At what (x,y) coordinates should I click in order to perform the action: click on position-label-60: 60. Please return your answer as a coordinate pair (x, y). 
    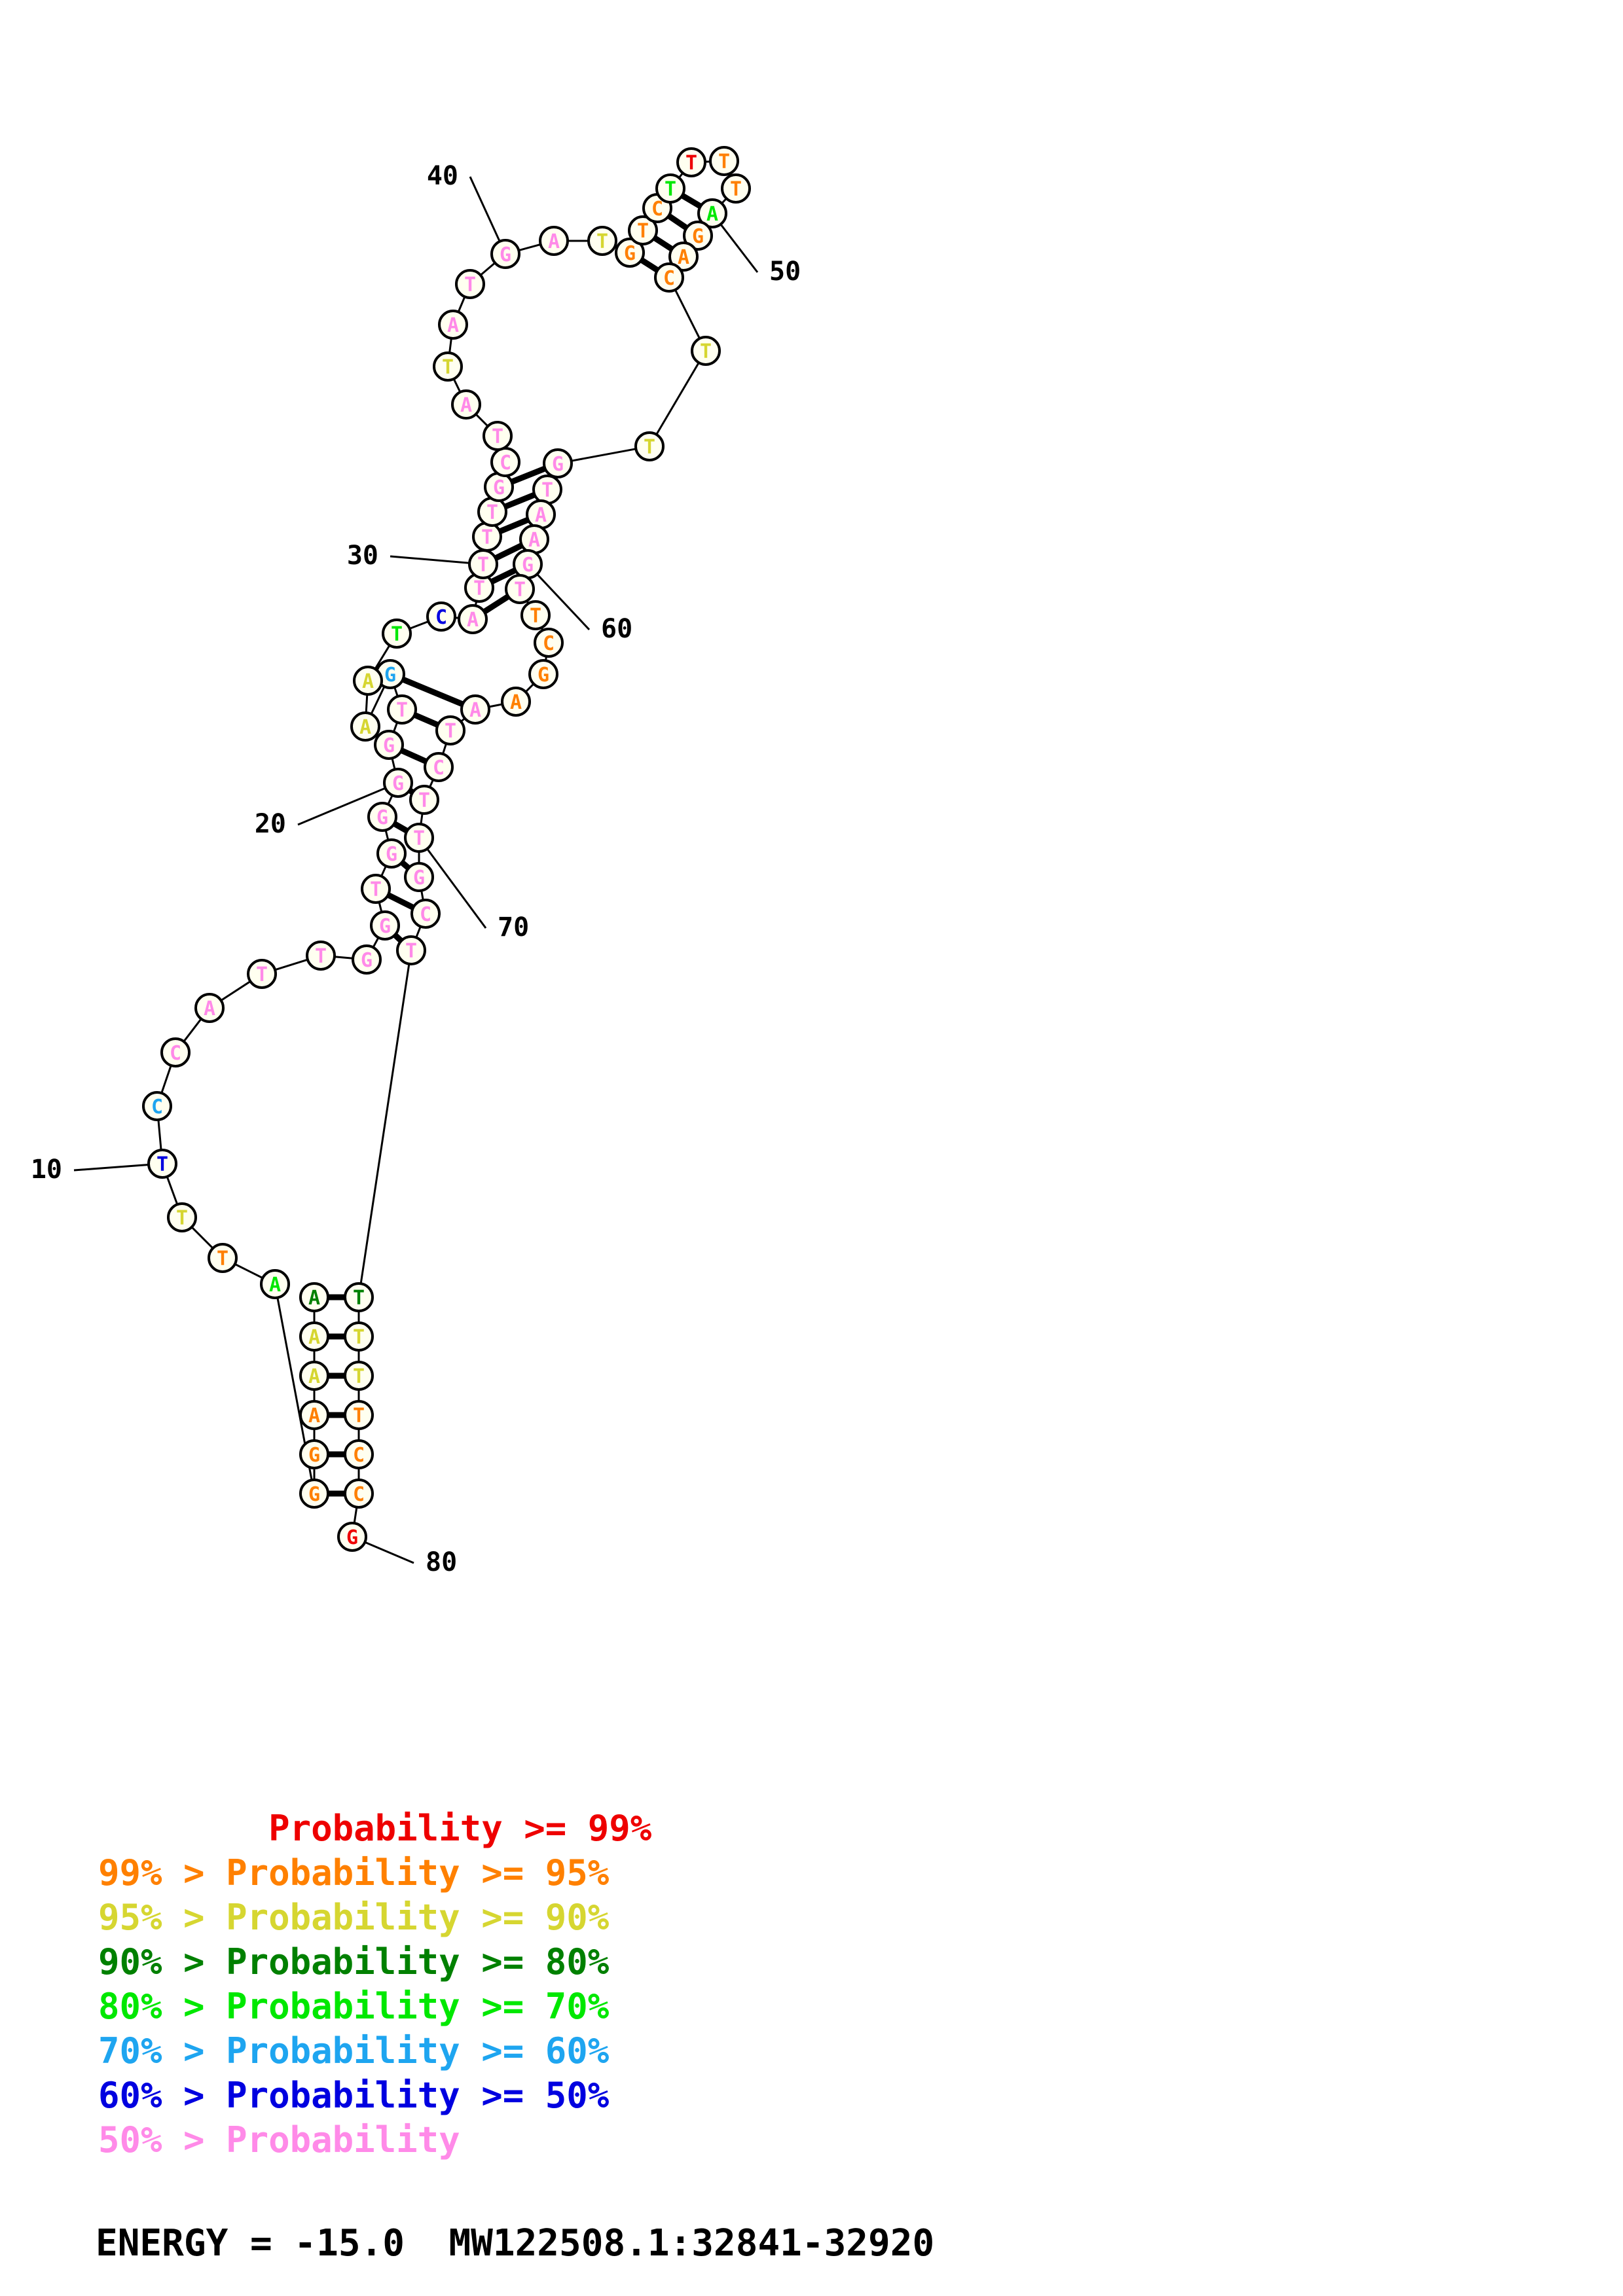
    Looking at the image, I should click on (616, 629).